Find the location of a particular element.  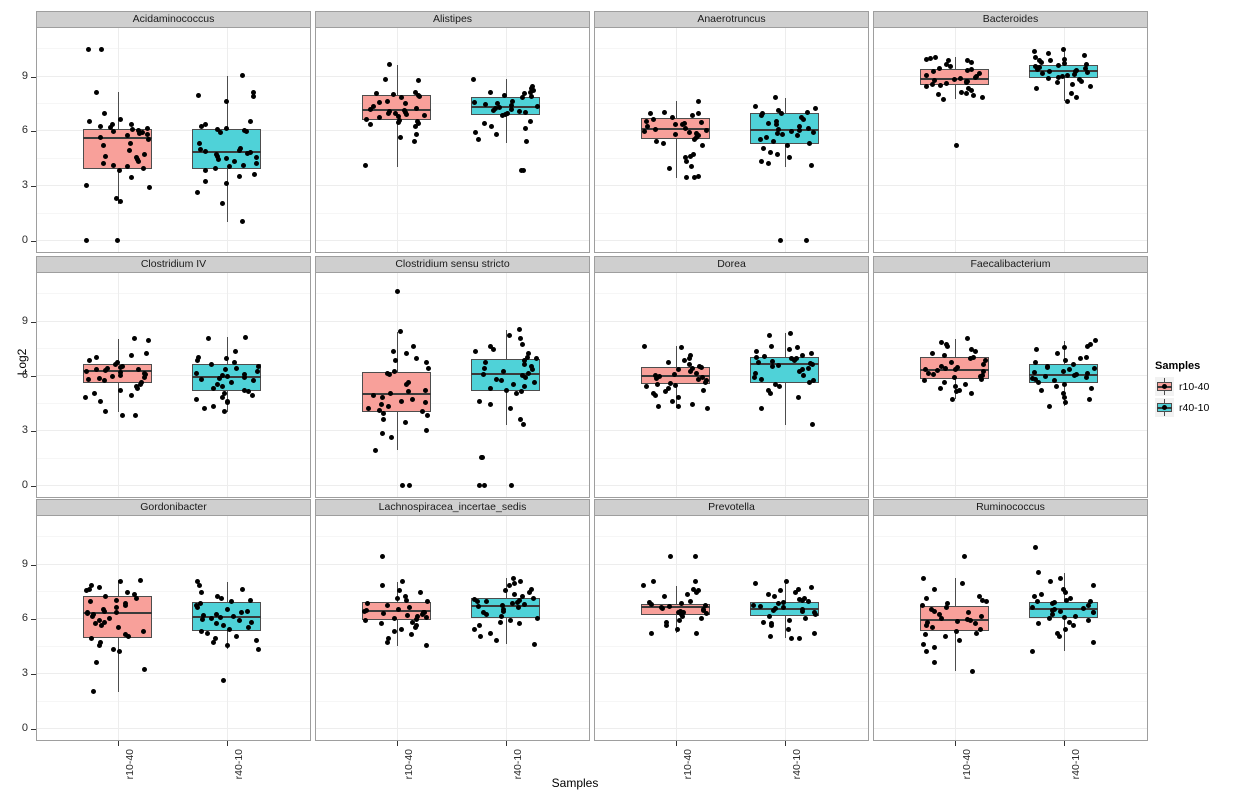

facet-strip: Acidaminococcus is located at coordinates (173, 19).